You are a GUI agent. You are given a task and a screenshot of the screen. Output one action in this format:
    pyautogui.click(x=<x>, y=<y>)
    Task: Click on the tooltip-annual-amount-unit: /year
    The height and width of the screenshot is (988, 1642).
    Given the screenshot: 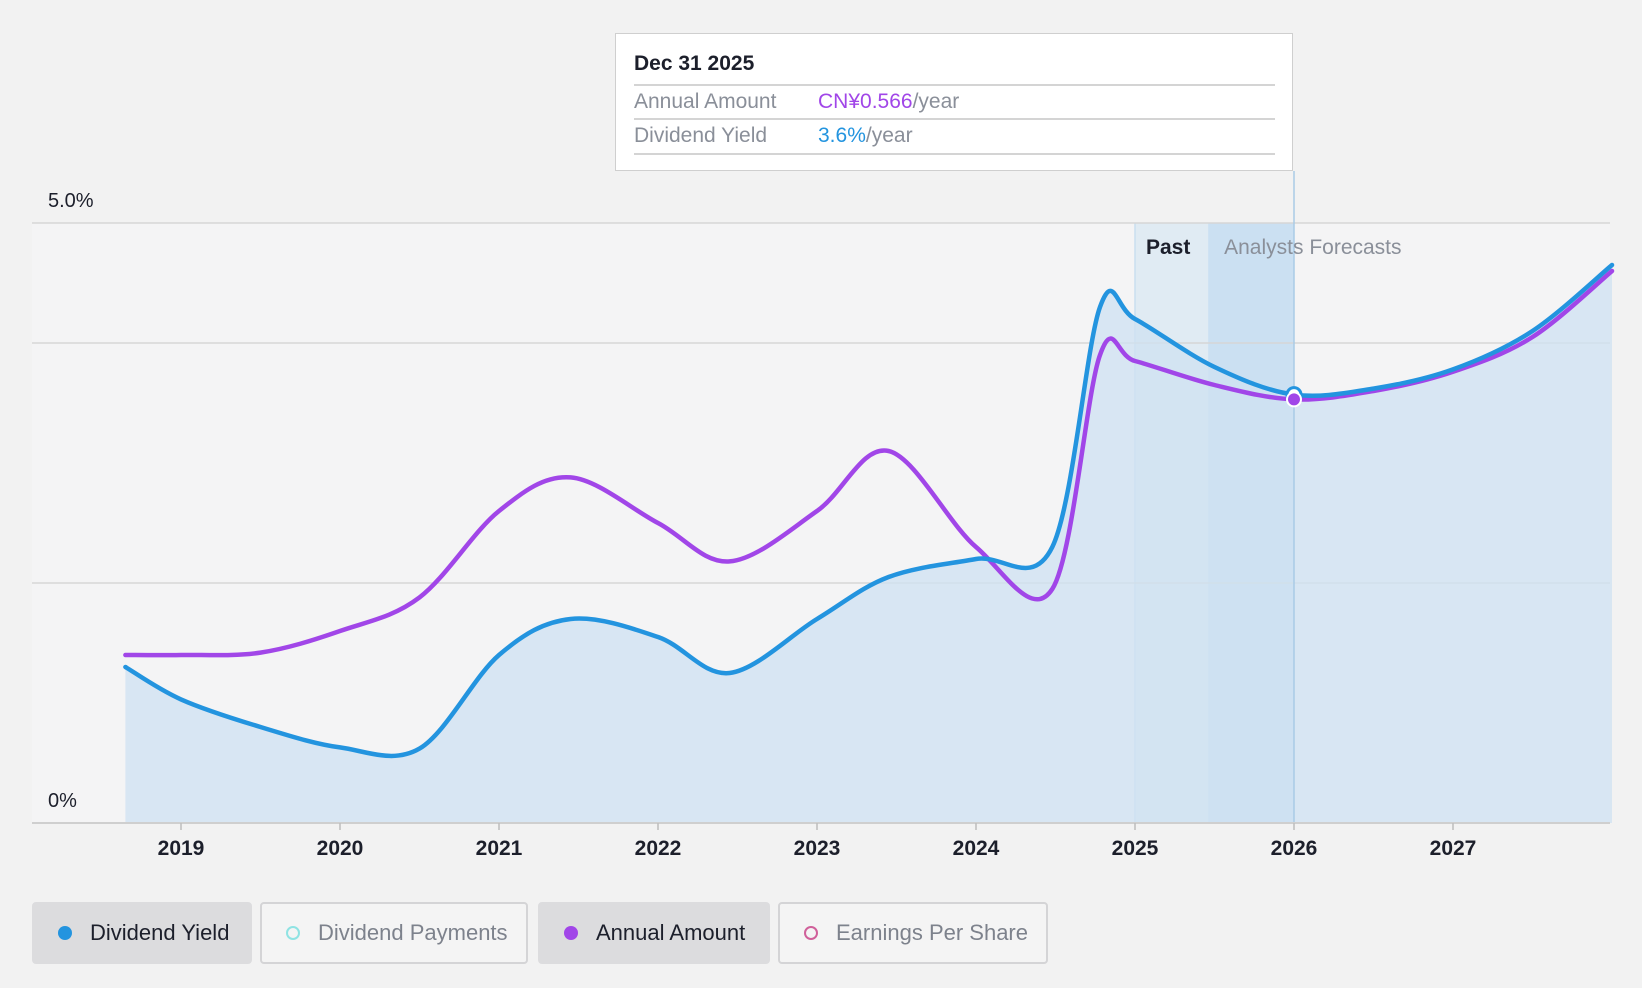 What is the action you would take?
    pyautogui.click(x=936, y=101)
    